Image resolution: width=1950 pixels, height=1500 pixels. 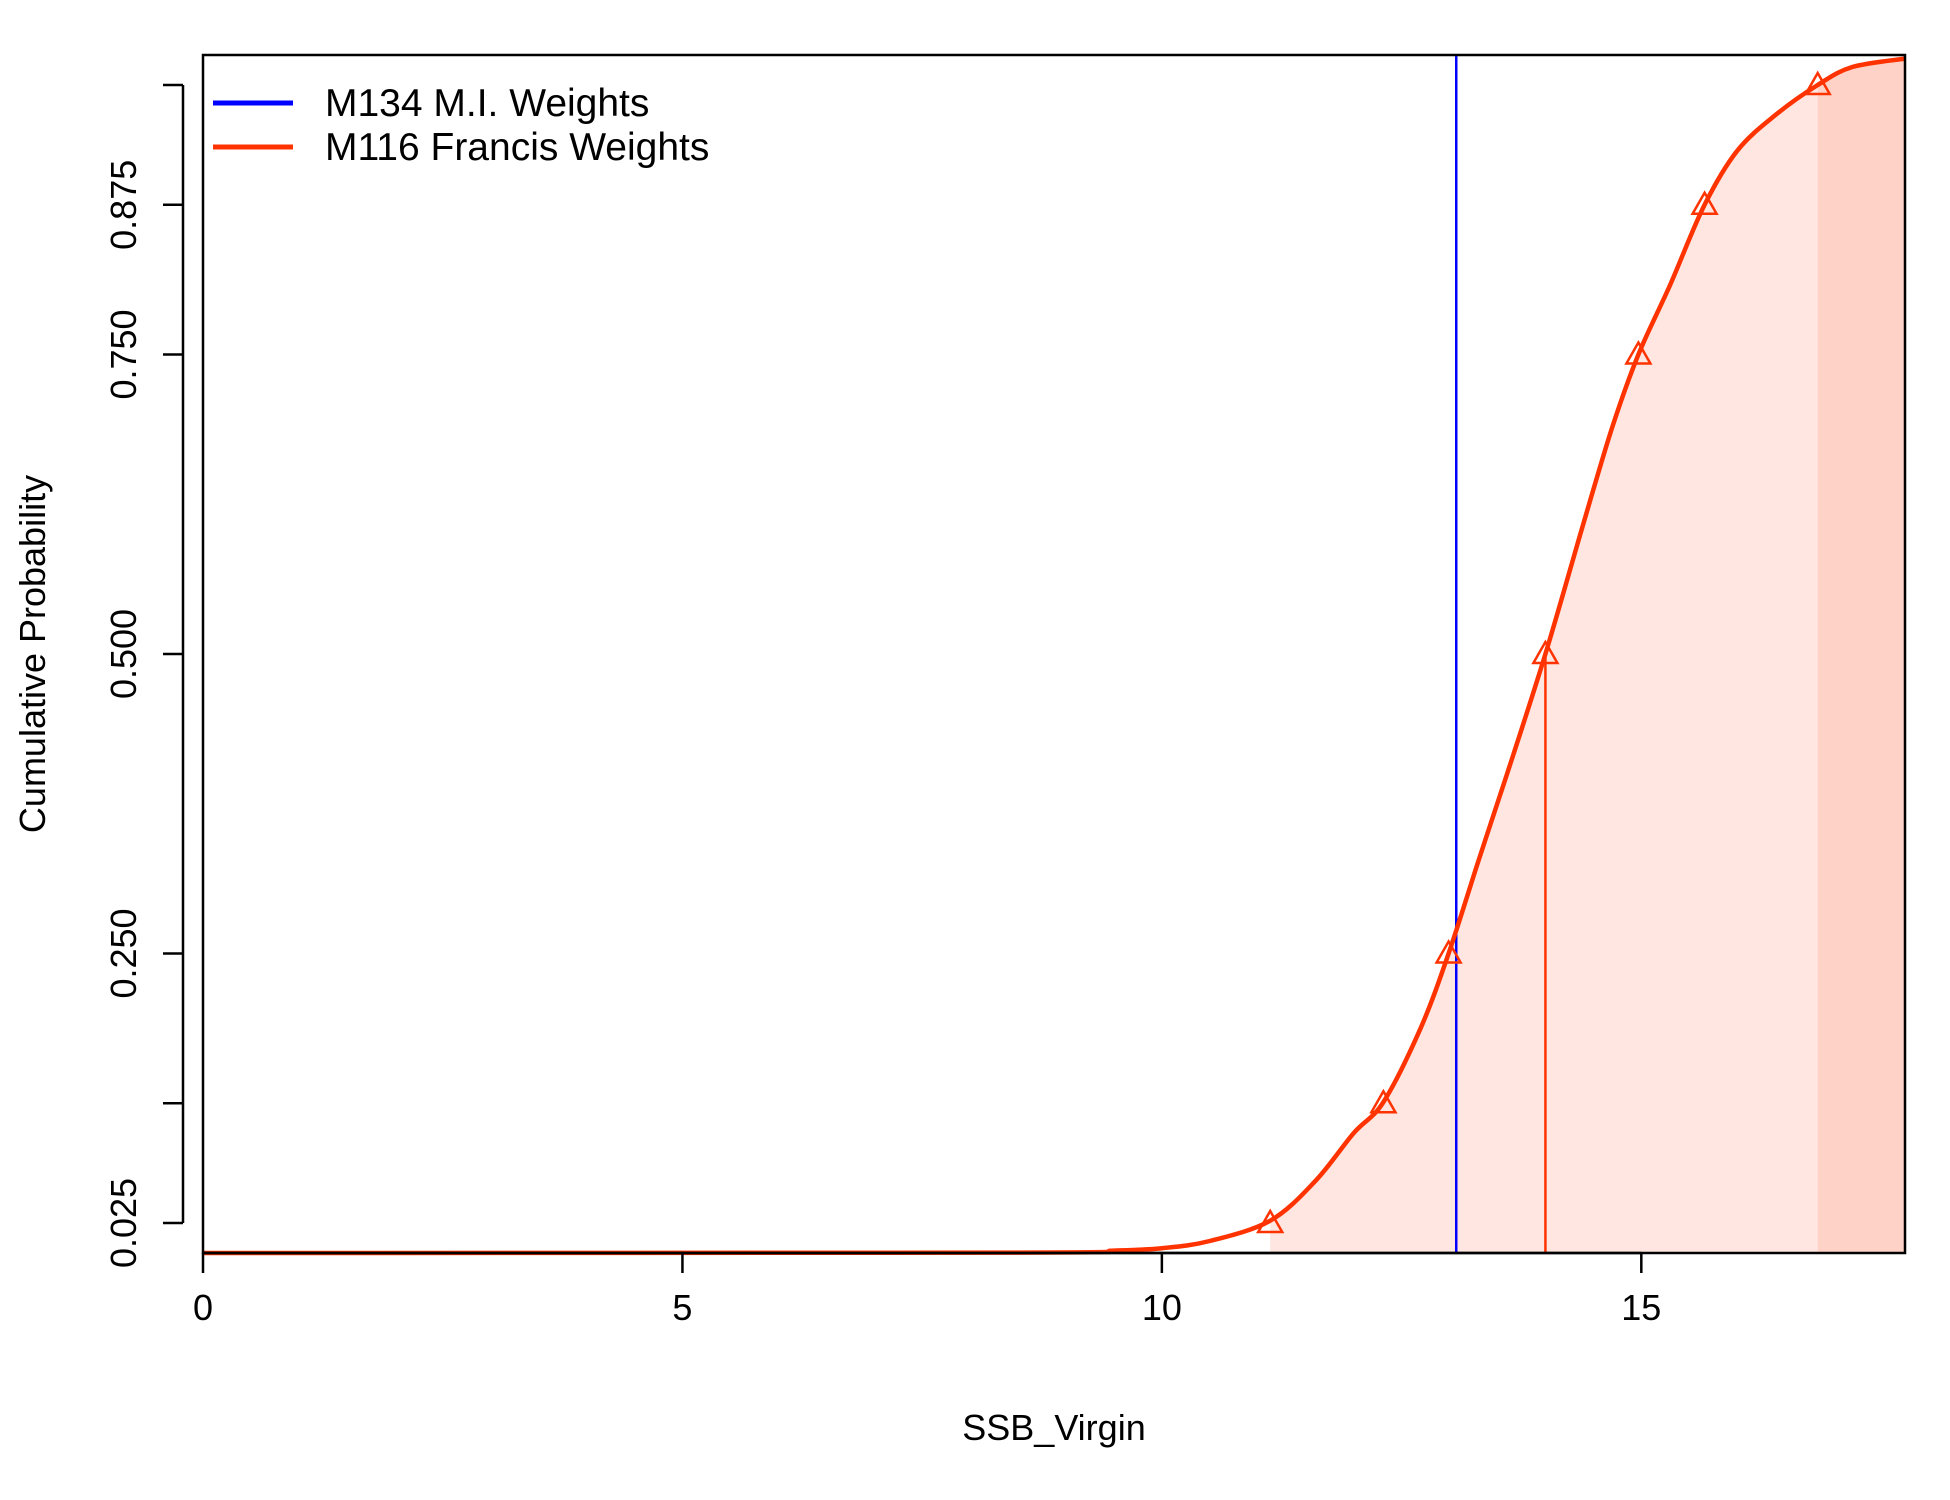 I want to click on y-axis-title: Cumulative Probability, so click(x=32, y=654).